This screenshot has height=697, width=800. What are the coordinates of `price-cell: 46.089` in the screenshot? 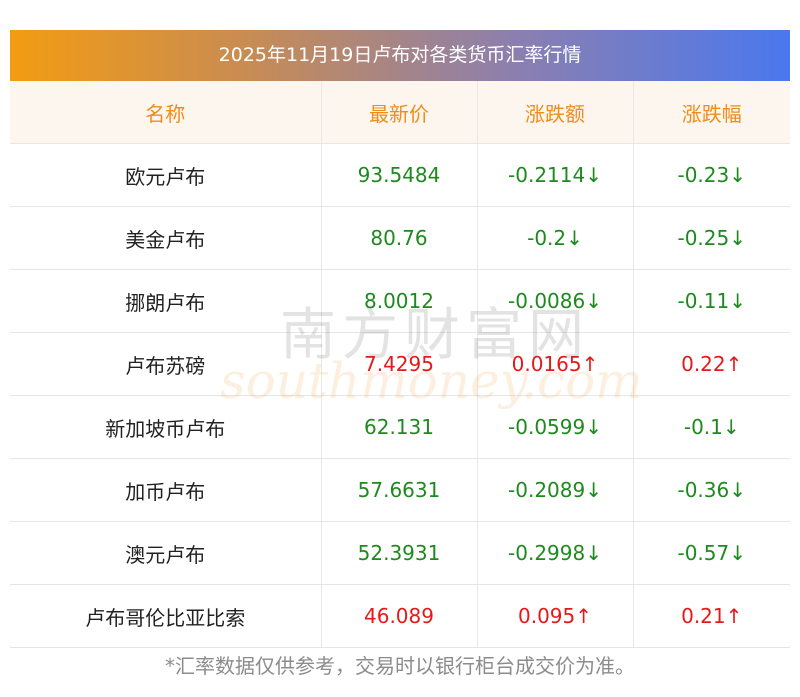 It's located at (399, 616).